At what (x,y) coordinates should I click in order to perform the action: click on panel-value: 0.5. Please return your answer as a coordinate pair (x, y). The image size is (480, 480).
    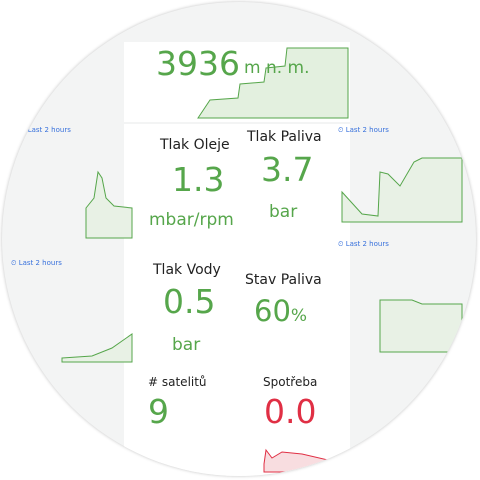
    Looking at the image, I should click on (189, 301).